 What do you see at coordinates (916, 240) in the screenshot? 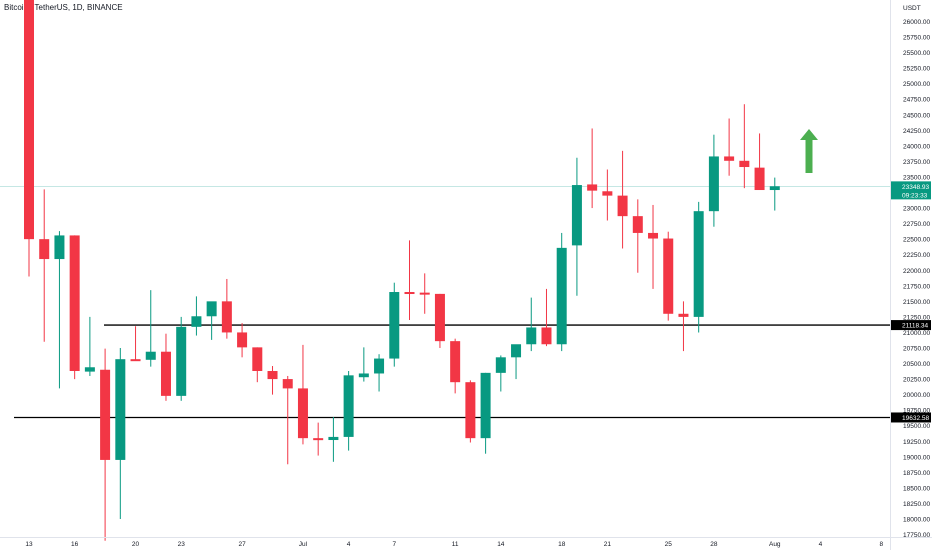
I see `y-tick-label: 22500.00` at bounding box center [916, 240].